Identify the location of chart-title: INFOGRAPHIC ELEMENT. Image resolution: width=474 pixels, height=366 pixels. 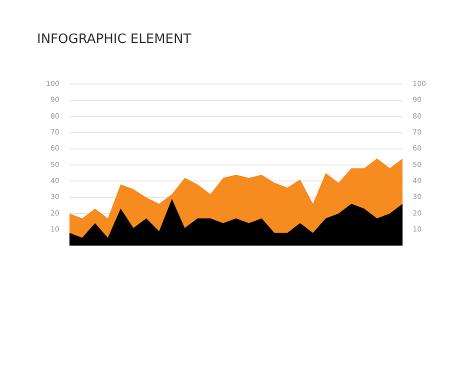
(114, 39).